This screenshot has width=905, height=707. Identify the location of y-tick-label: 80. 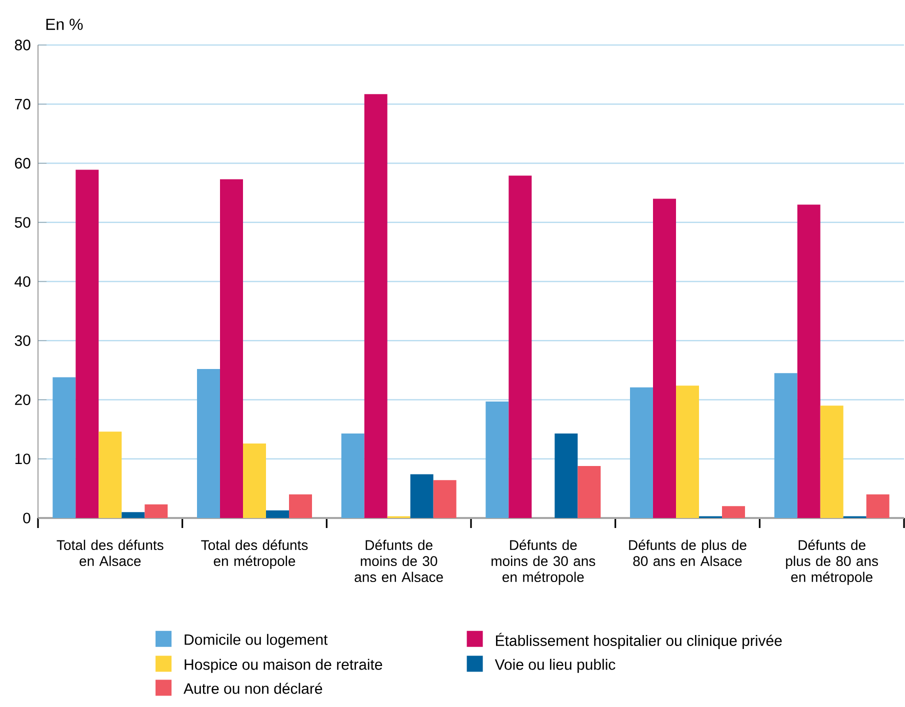
(22, 45).